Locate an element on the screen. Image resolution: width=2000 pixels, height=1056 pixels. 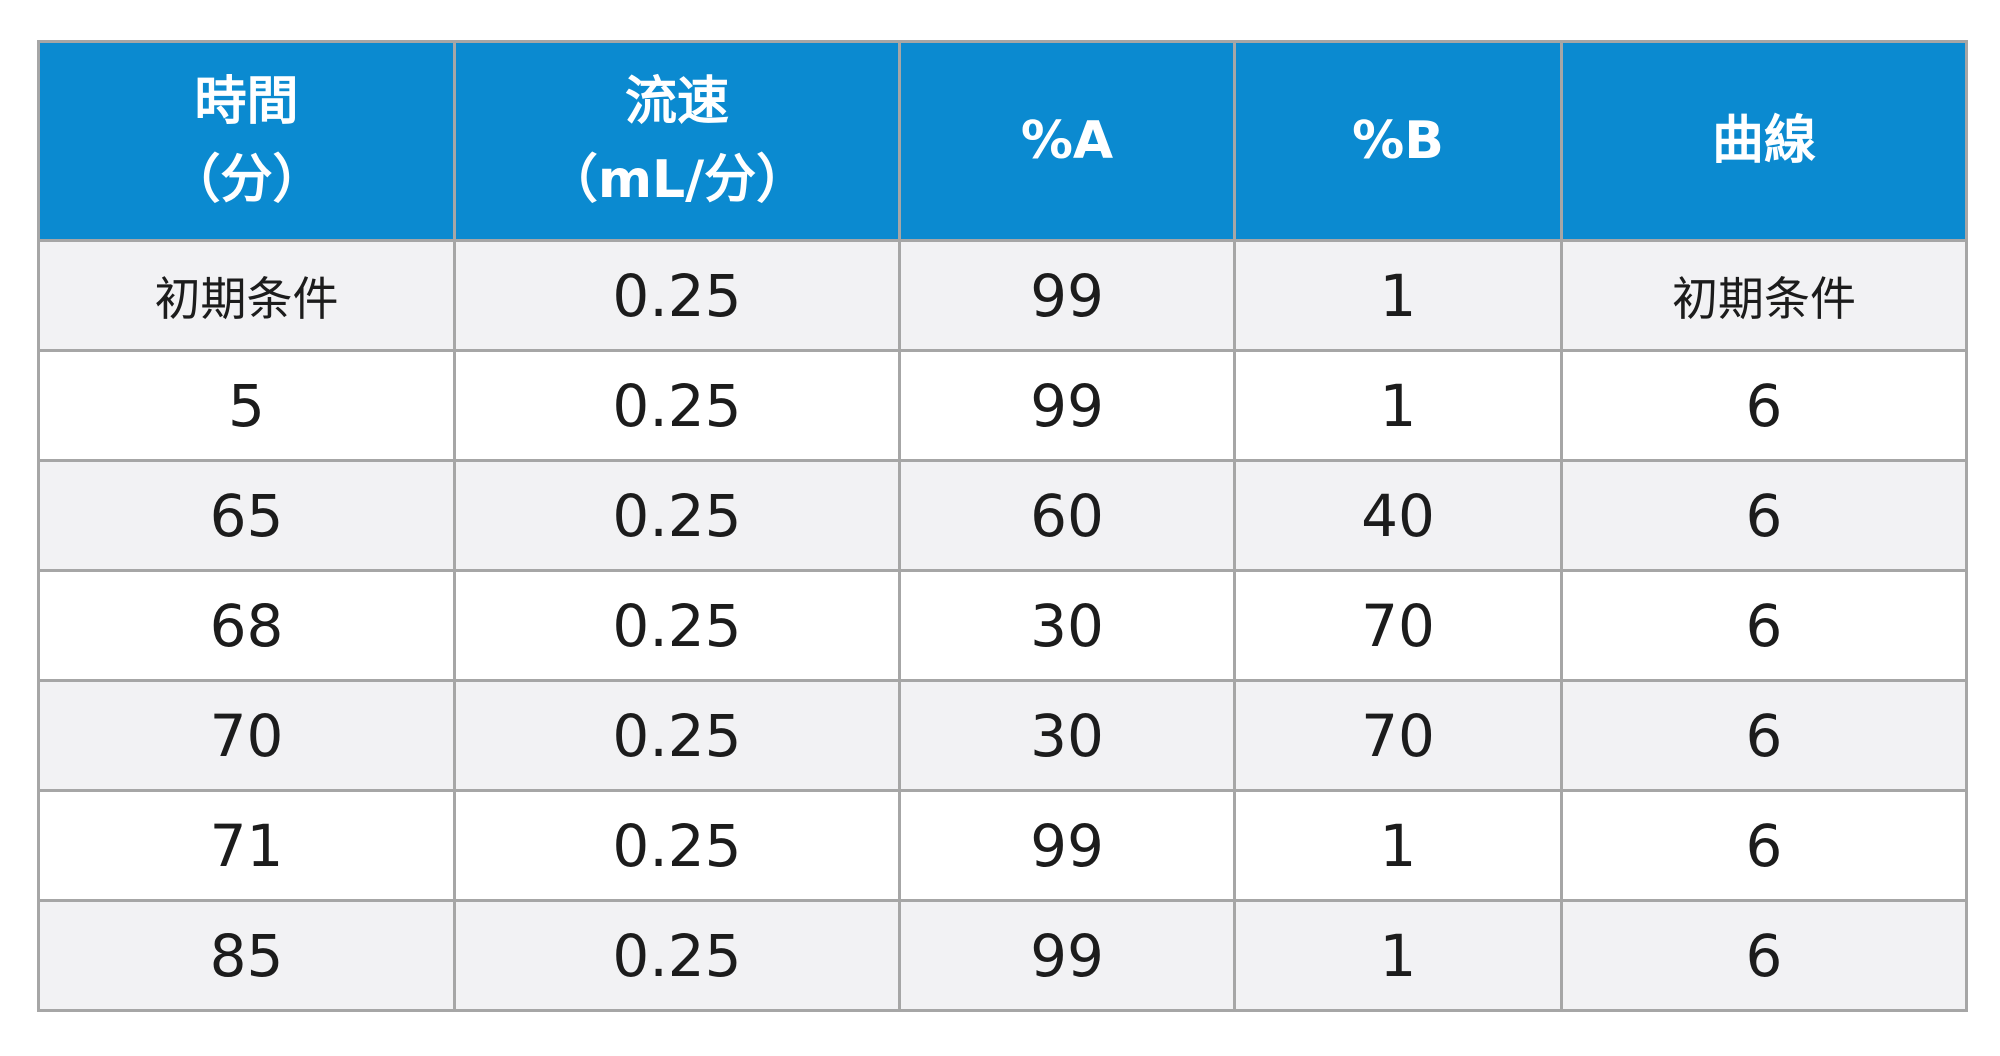
header-curve-label: 曲線 is located at coordinates (1763, 141).